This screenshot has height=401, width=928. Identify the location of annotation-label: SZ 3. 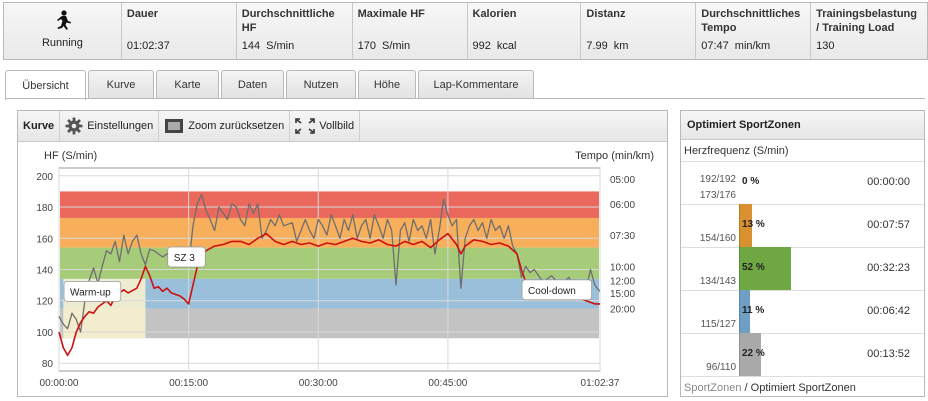
(185, 258).